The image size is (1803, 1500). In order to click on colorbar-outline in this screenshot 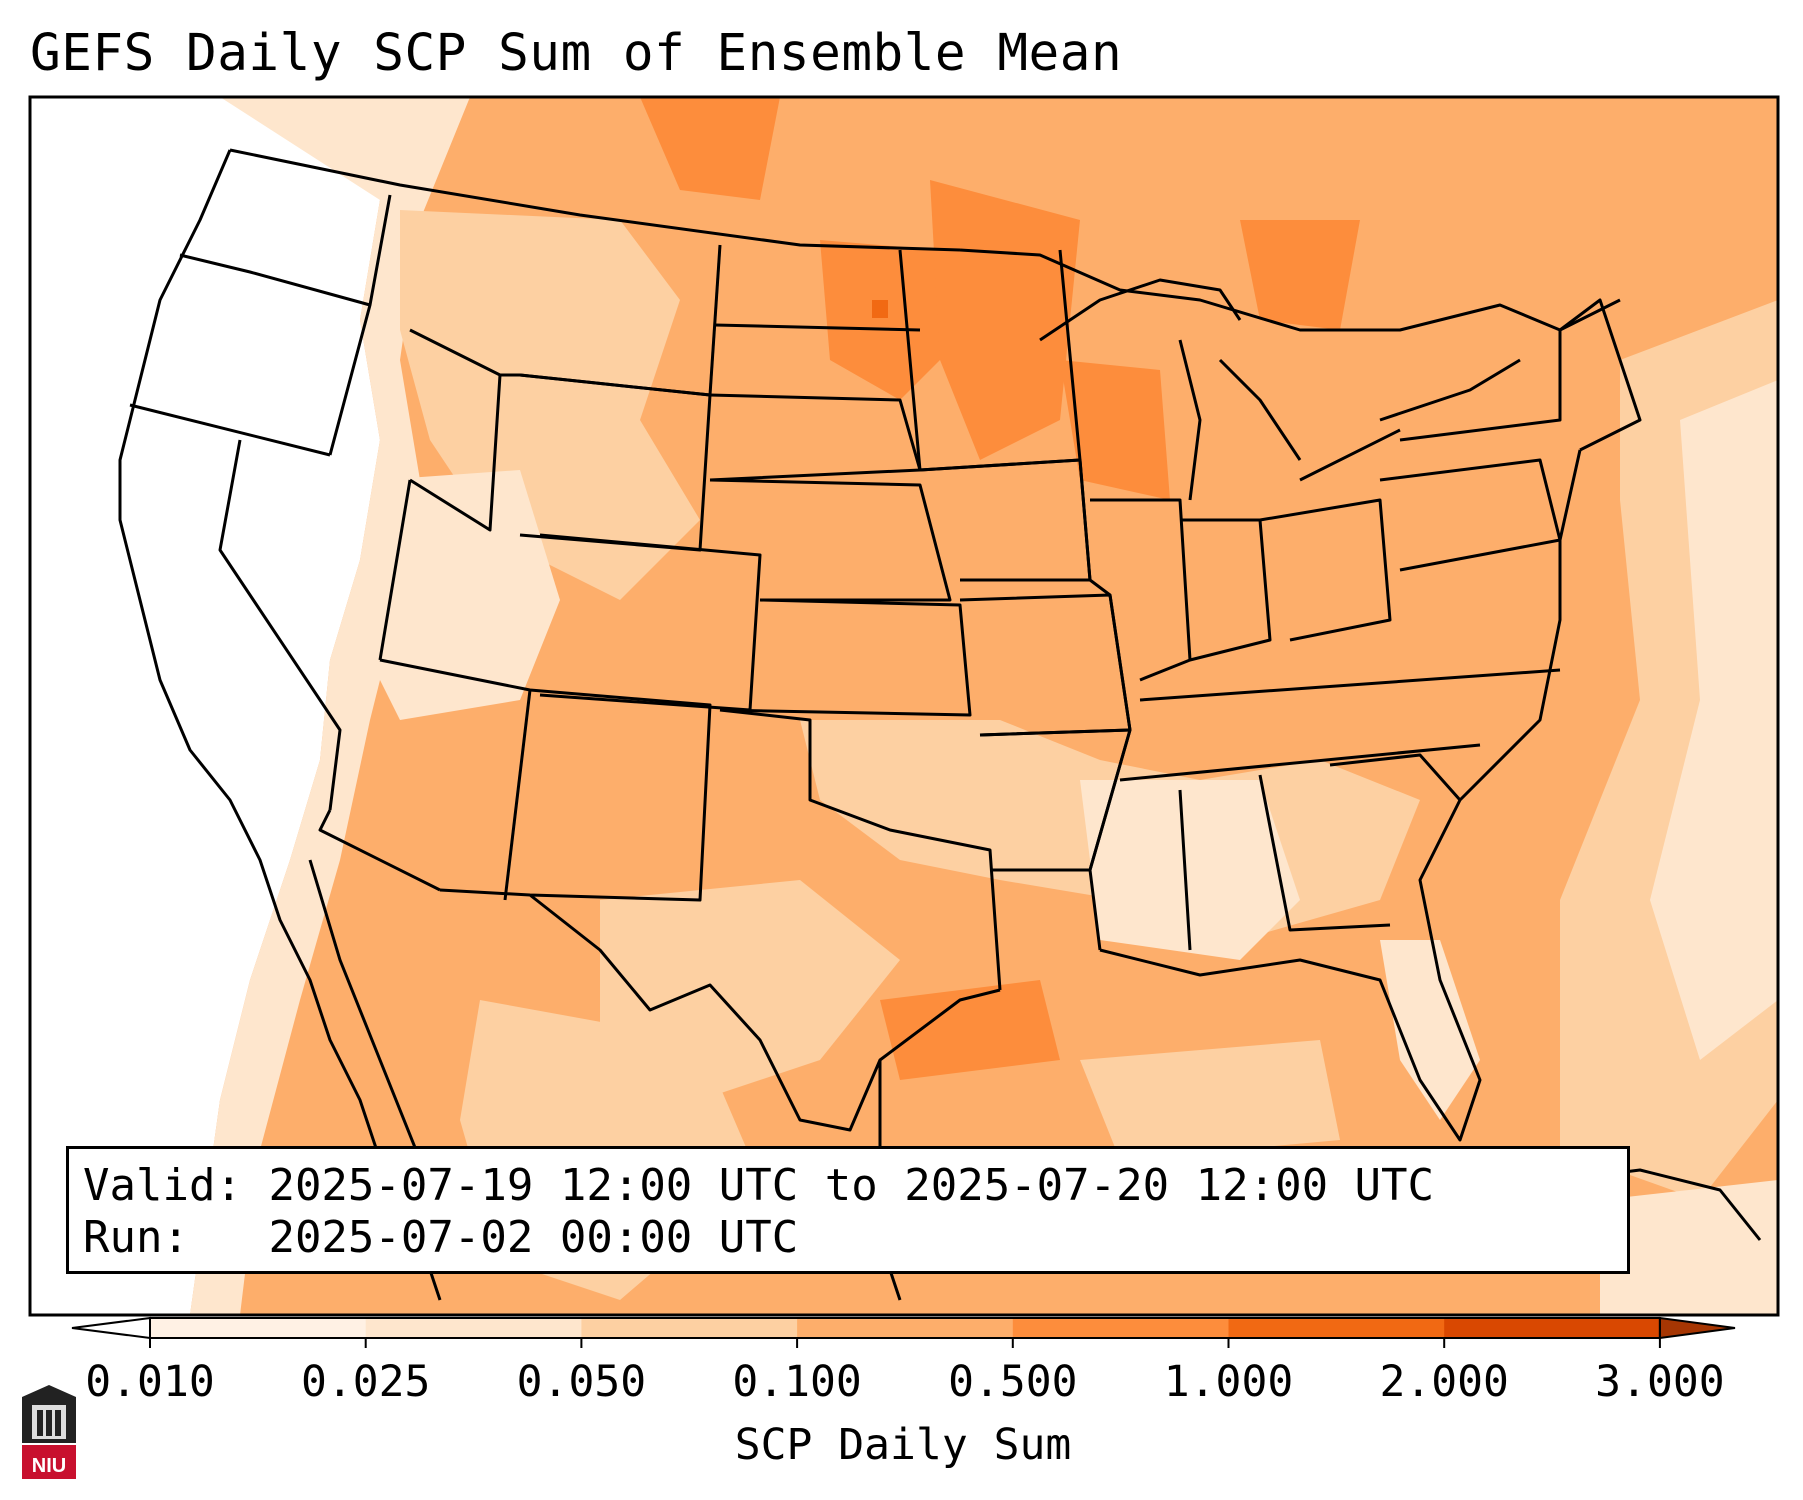, I will do `click(905, 1328)`.